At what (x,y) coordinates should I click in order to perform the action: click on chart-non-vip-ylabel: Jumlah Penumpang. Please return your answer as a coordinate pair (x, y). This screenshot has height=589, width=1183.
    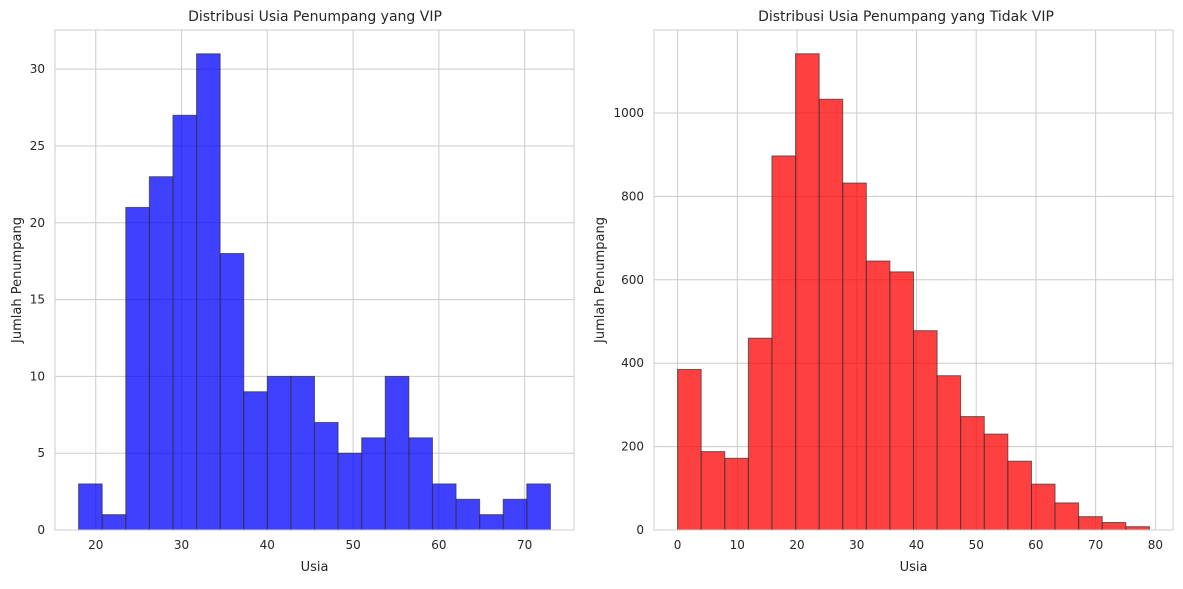
    Looking at the image, I should click on (600, 280).